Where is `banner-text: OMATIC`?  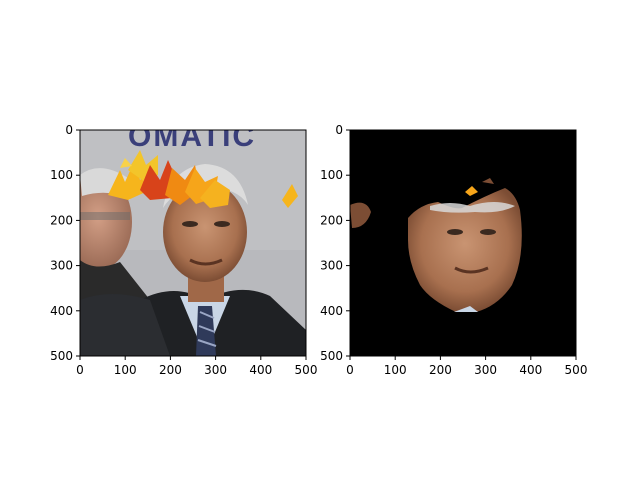
banner-text: OMATIC is located at coordinates (192, 136).